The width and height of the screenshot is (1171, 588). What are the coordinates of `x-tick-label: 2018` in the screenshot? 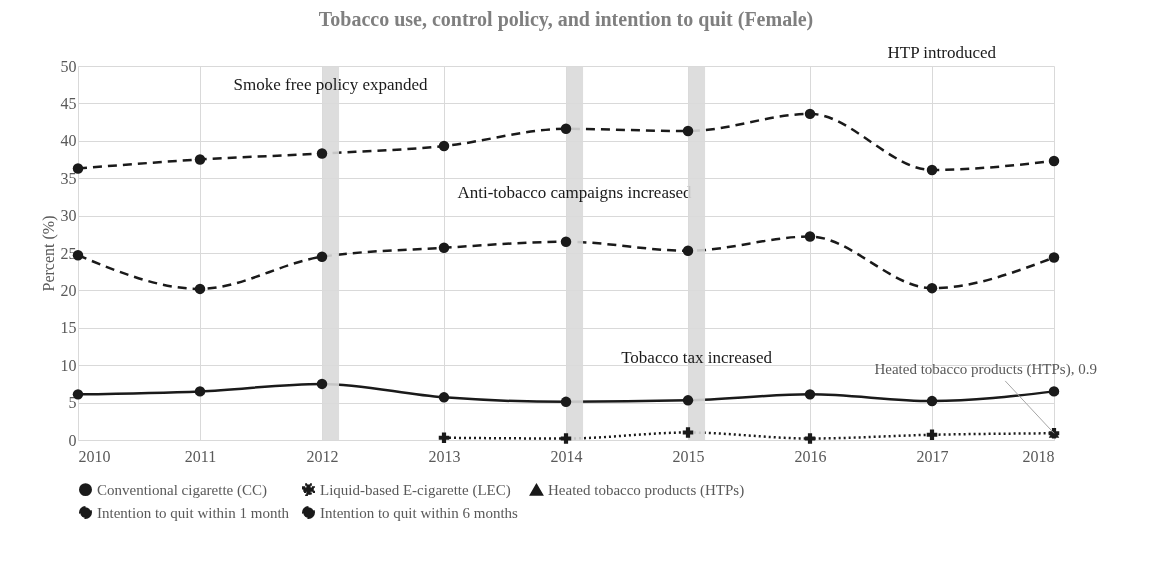 It's located at (1038, 456).